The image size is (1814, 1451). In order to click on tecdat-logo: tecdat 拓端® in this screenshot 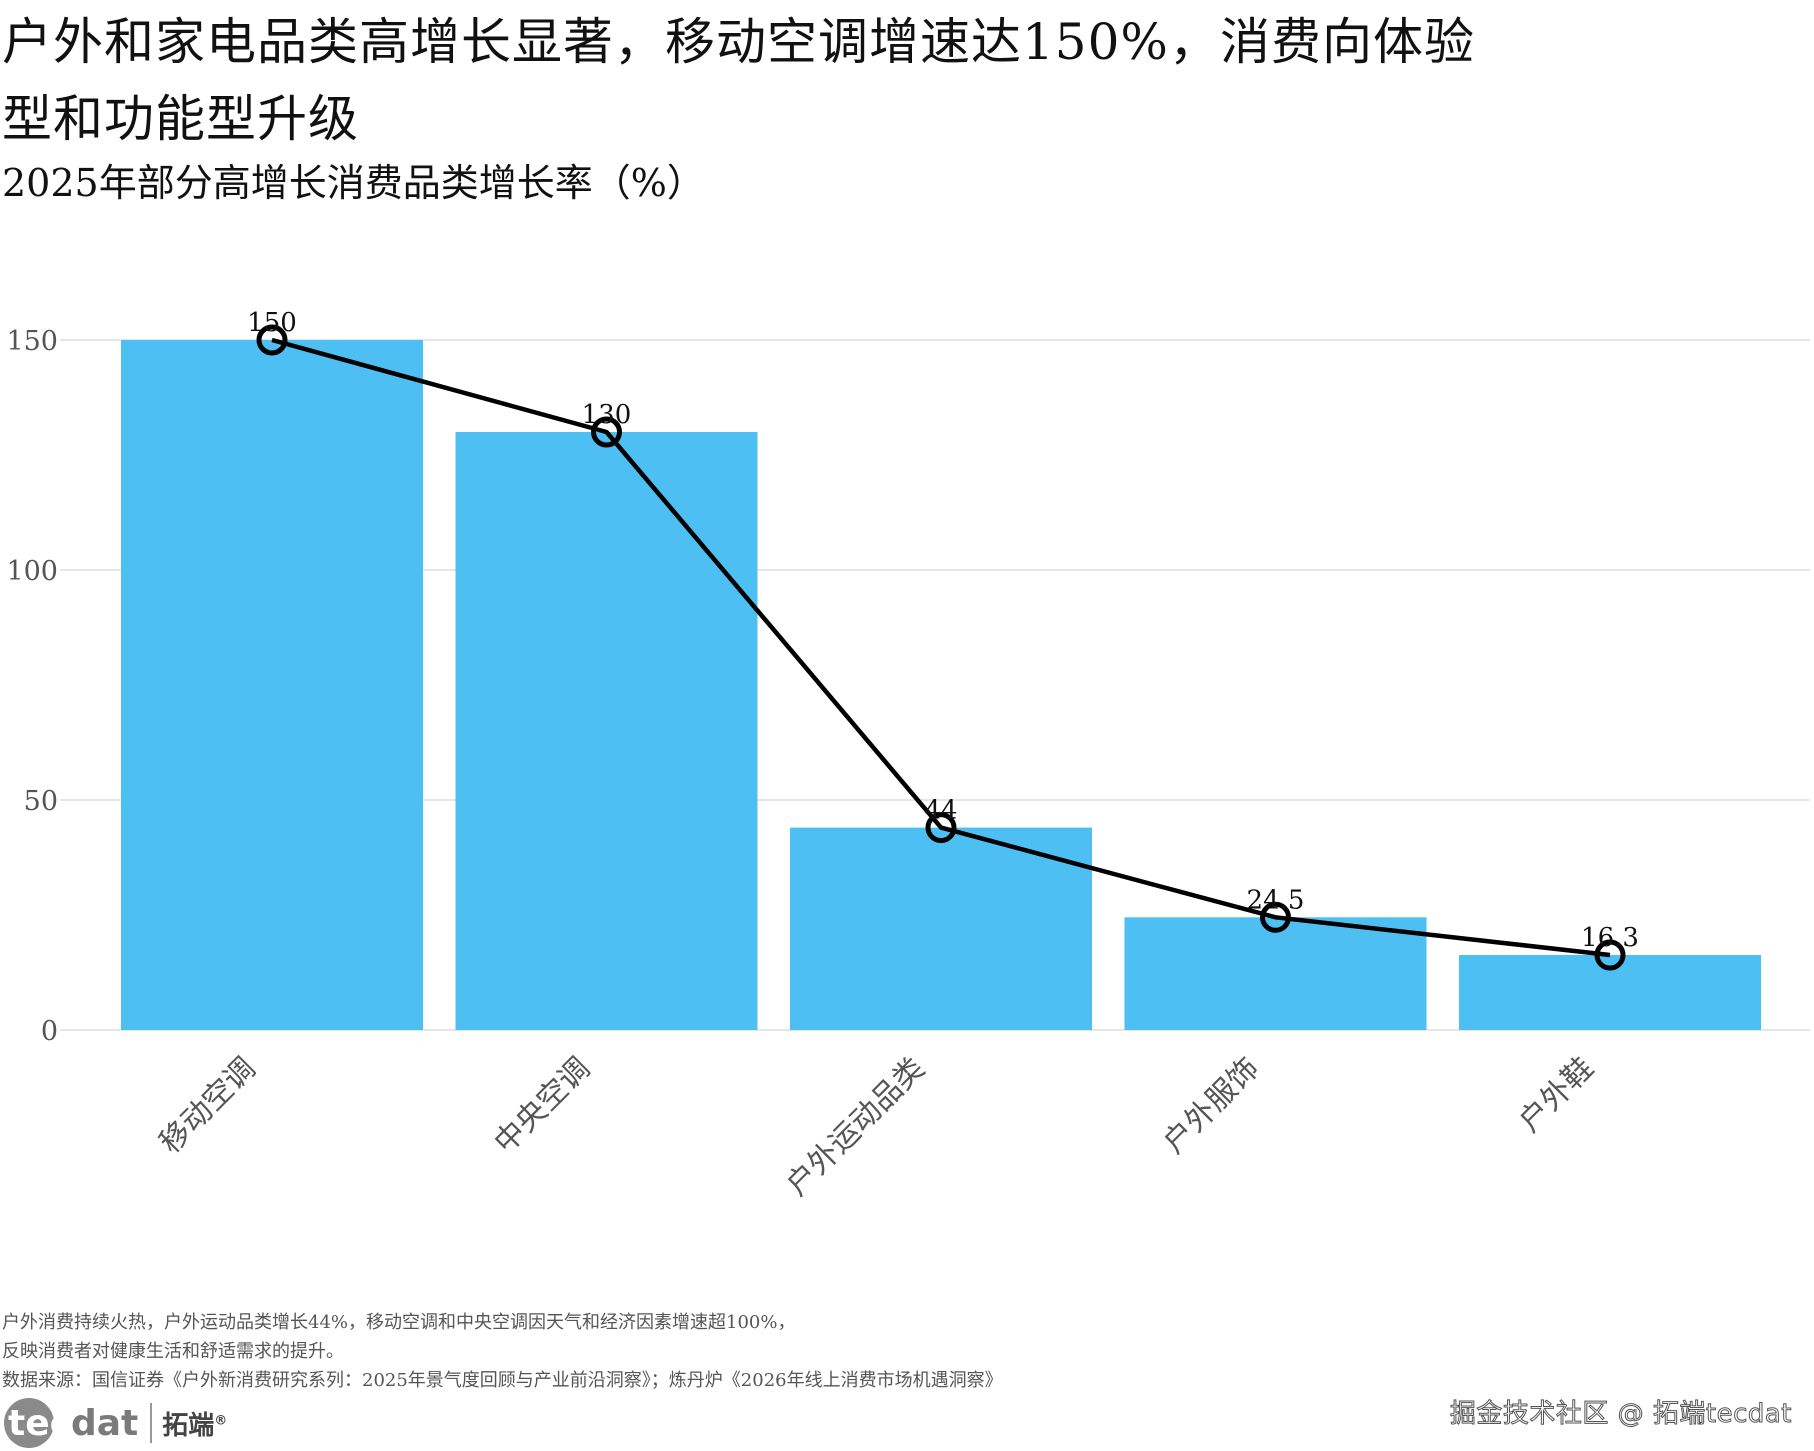, I will do `click(115, 1423)`.